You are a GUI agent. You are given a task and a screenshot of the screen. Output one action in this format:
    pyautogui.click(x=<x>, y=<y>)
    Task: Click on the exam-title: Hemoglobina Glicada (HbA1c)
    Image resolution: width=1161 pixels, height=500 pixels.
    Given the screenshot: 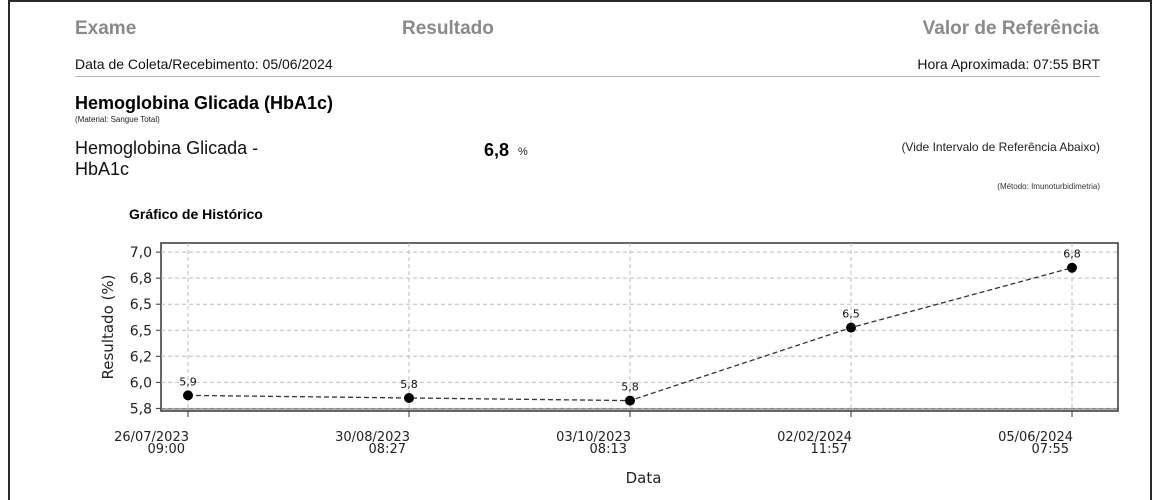 What is the action you would take?
    pyautogui.click(x=204, y=103)
    